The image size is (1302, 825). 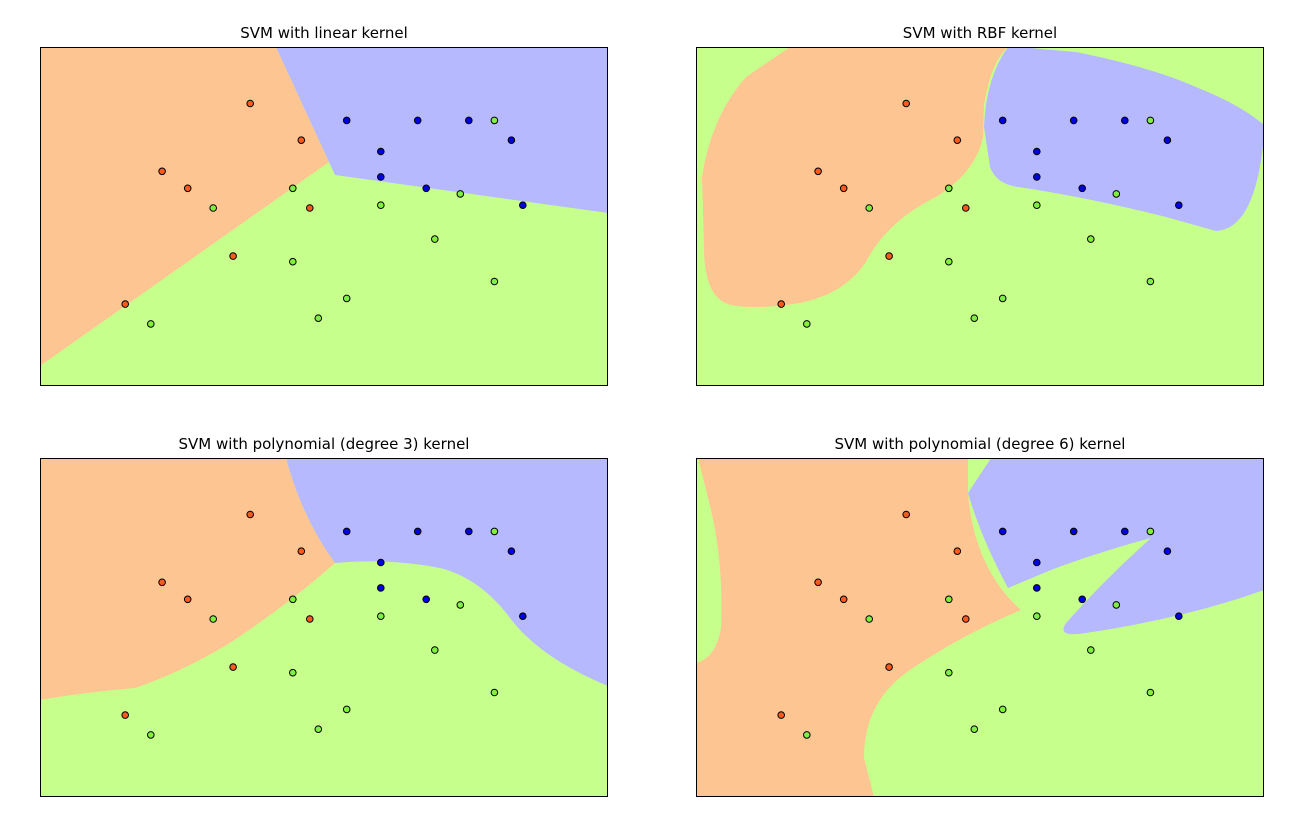 I want to click on chart-title-poly6: SVM with polynomial (degree 6) kernel, so click(x=980, y=444).